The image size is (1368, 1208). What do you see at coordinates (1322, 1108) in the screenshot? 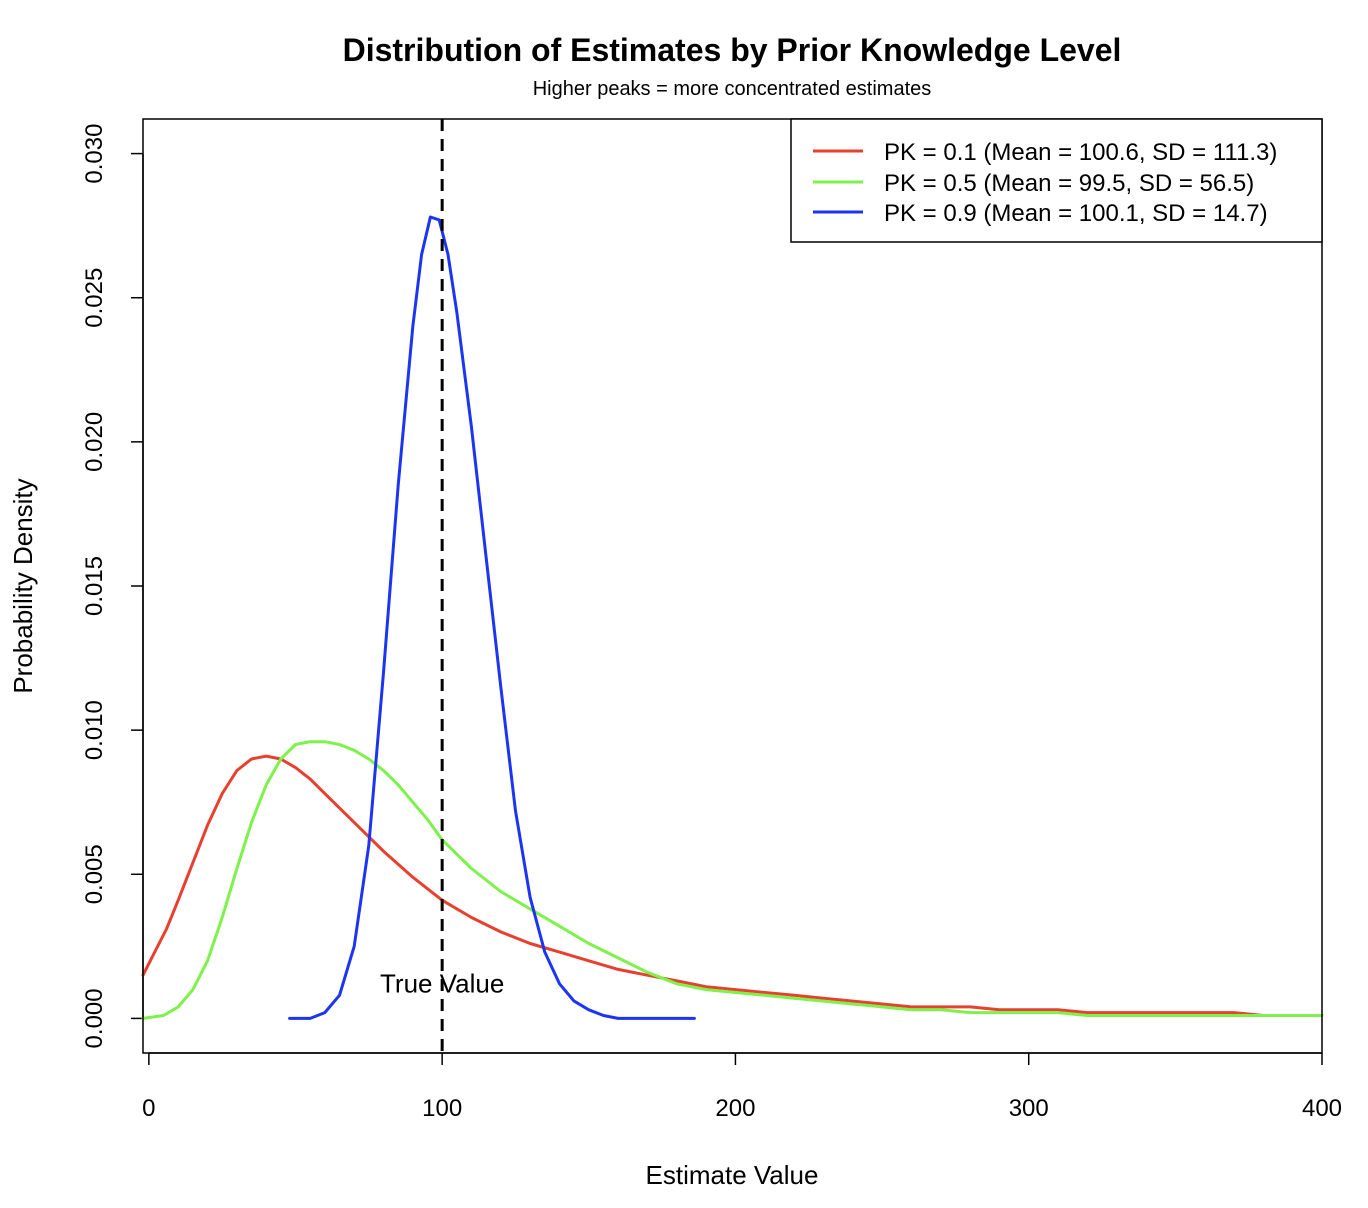
I see `x-tick-label: 400` at bounding box center [1322, 1108].